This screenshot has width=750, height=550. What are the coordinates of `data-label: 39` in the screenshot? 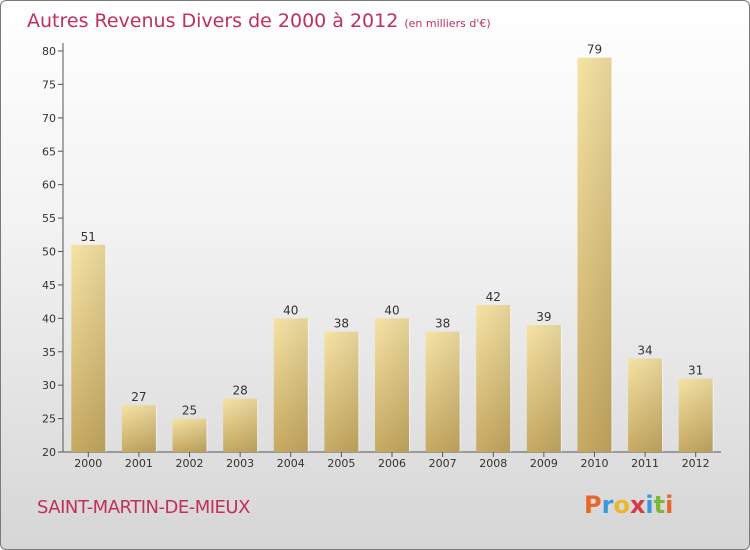 It's located at (543, 317).